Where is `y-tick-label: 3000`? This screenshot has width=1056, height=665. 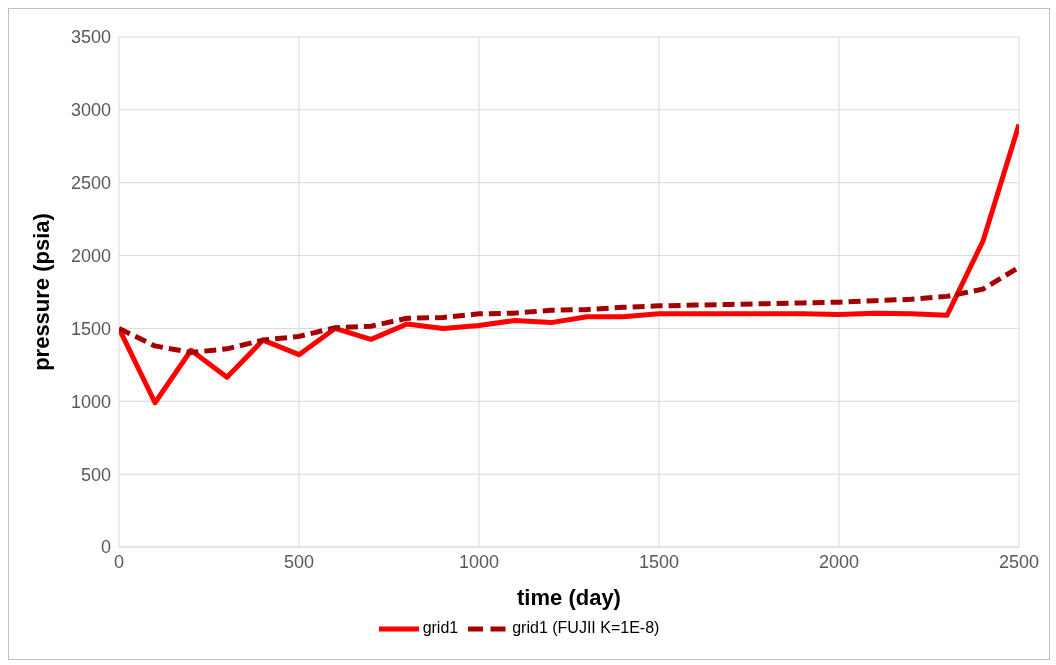
y-tick-label: 3000 is located at coordinates (90, 110).